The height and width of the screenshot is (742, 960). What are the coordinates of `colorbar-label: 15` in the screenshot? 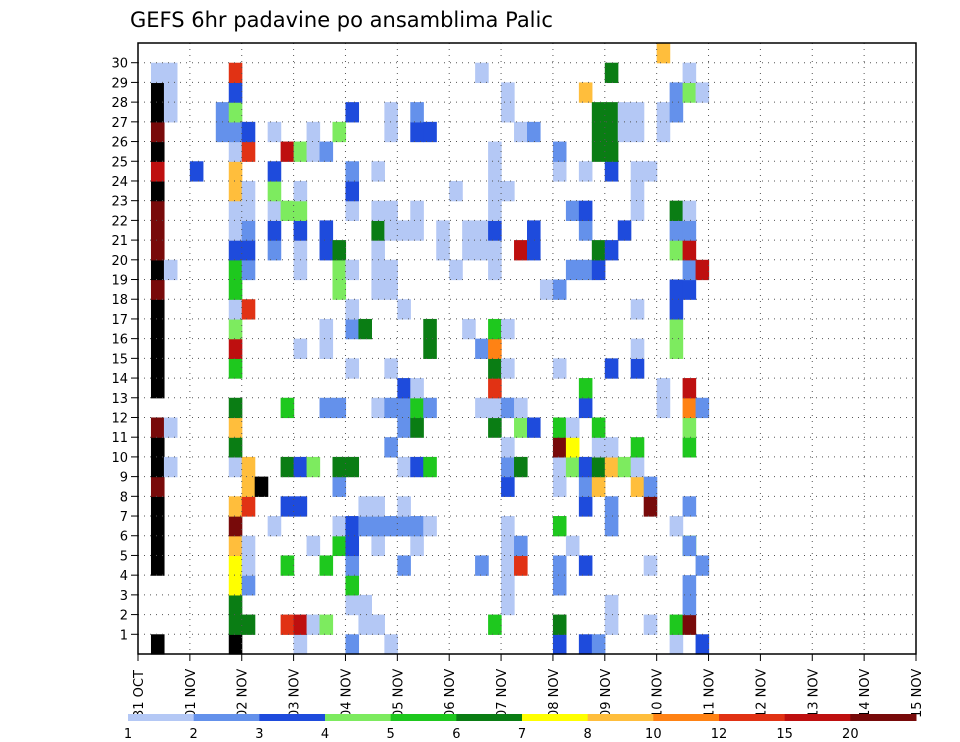 It's located at (784, 734).